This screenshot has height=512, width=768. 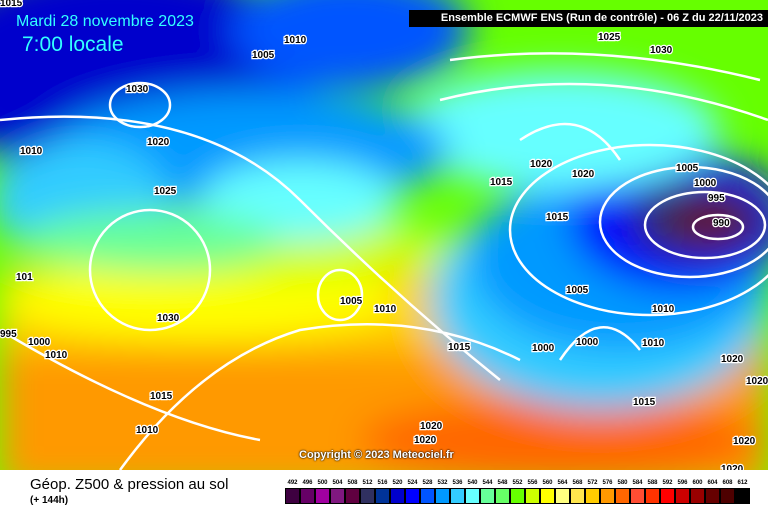 What do you see at coordinates (607, 483) in the screenshot?
I see `legend-value: 576` at bounding box center [607, 483].